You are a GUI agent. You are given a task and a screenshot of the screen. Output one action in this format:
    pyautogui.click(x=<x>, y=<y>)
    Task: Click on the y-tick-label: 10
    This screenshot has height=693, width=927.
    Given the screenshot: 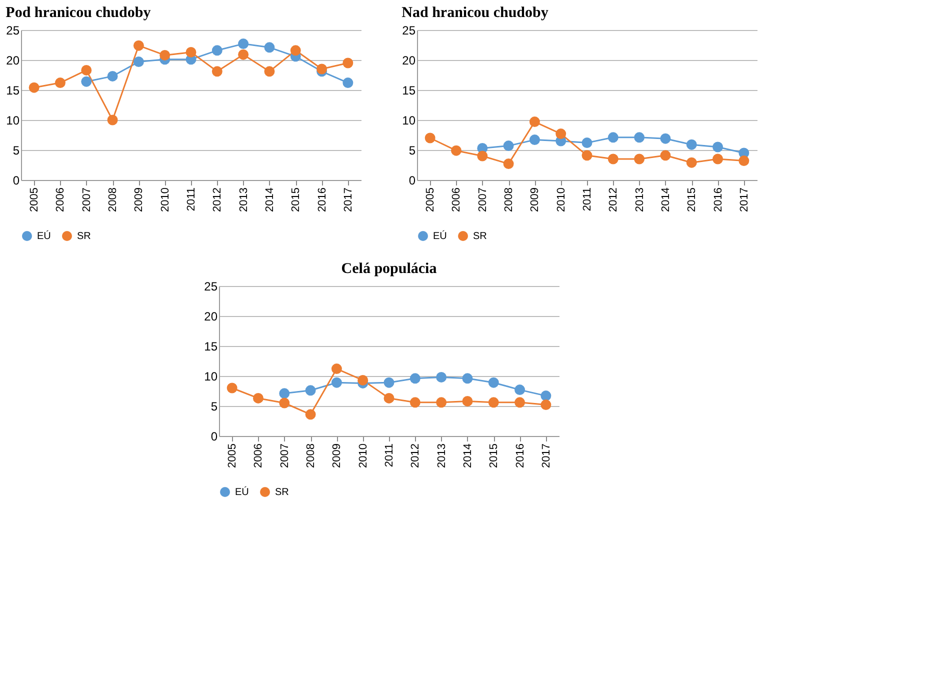 What is the action you would take?
    pyautogui.click(x=211, y=377)
    